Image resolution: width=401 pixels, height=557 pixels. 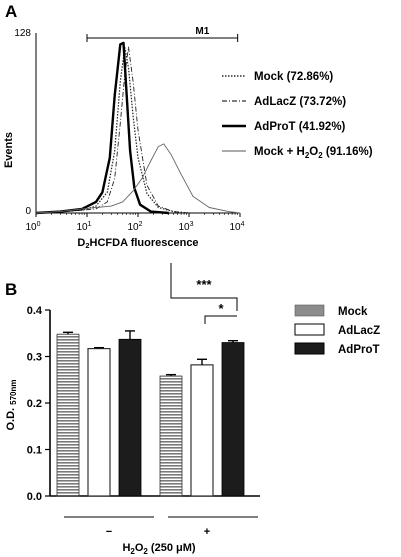 What do you see at coordinates (109, 532) in the screenshot?
I see `group-label-minus: −` at bounding box center [109, 532].